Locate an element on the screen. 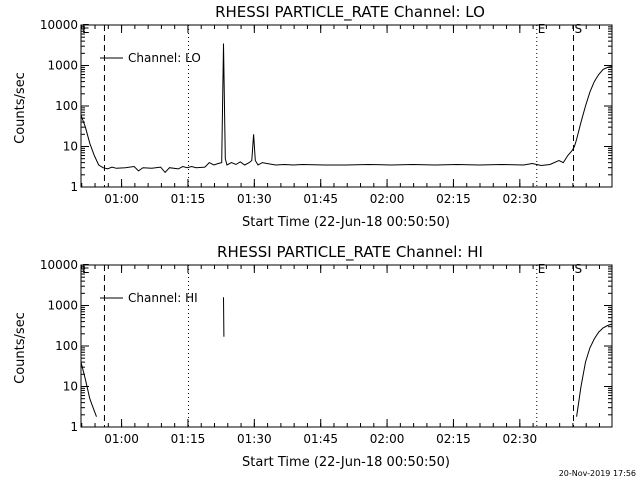  hi-y-tick-label: 100 is located at coordinates (66, 346).